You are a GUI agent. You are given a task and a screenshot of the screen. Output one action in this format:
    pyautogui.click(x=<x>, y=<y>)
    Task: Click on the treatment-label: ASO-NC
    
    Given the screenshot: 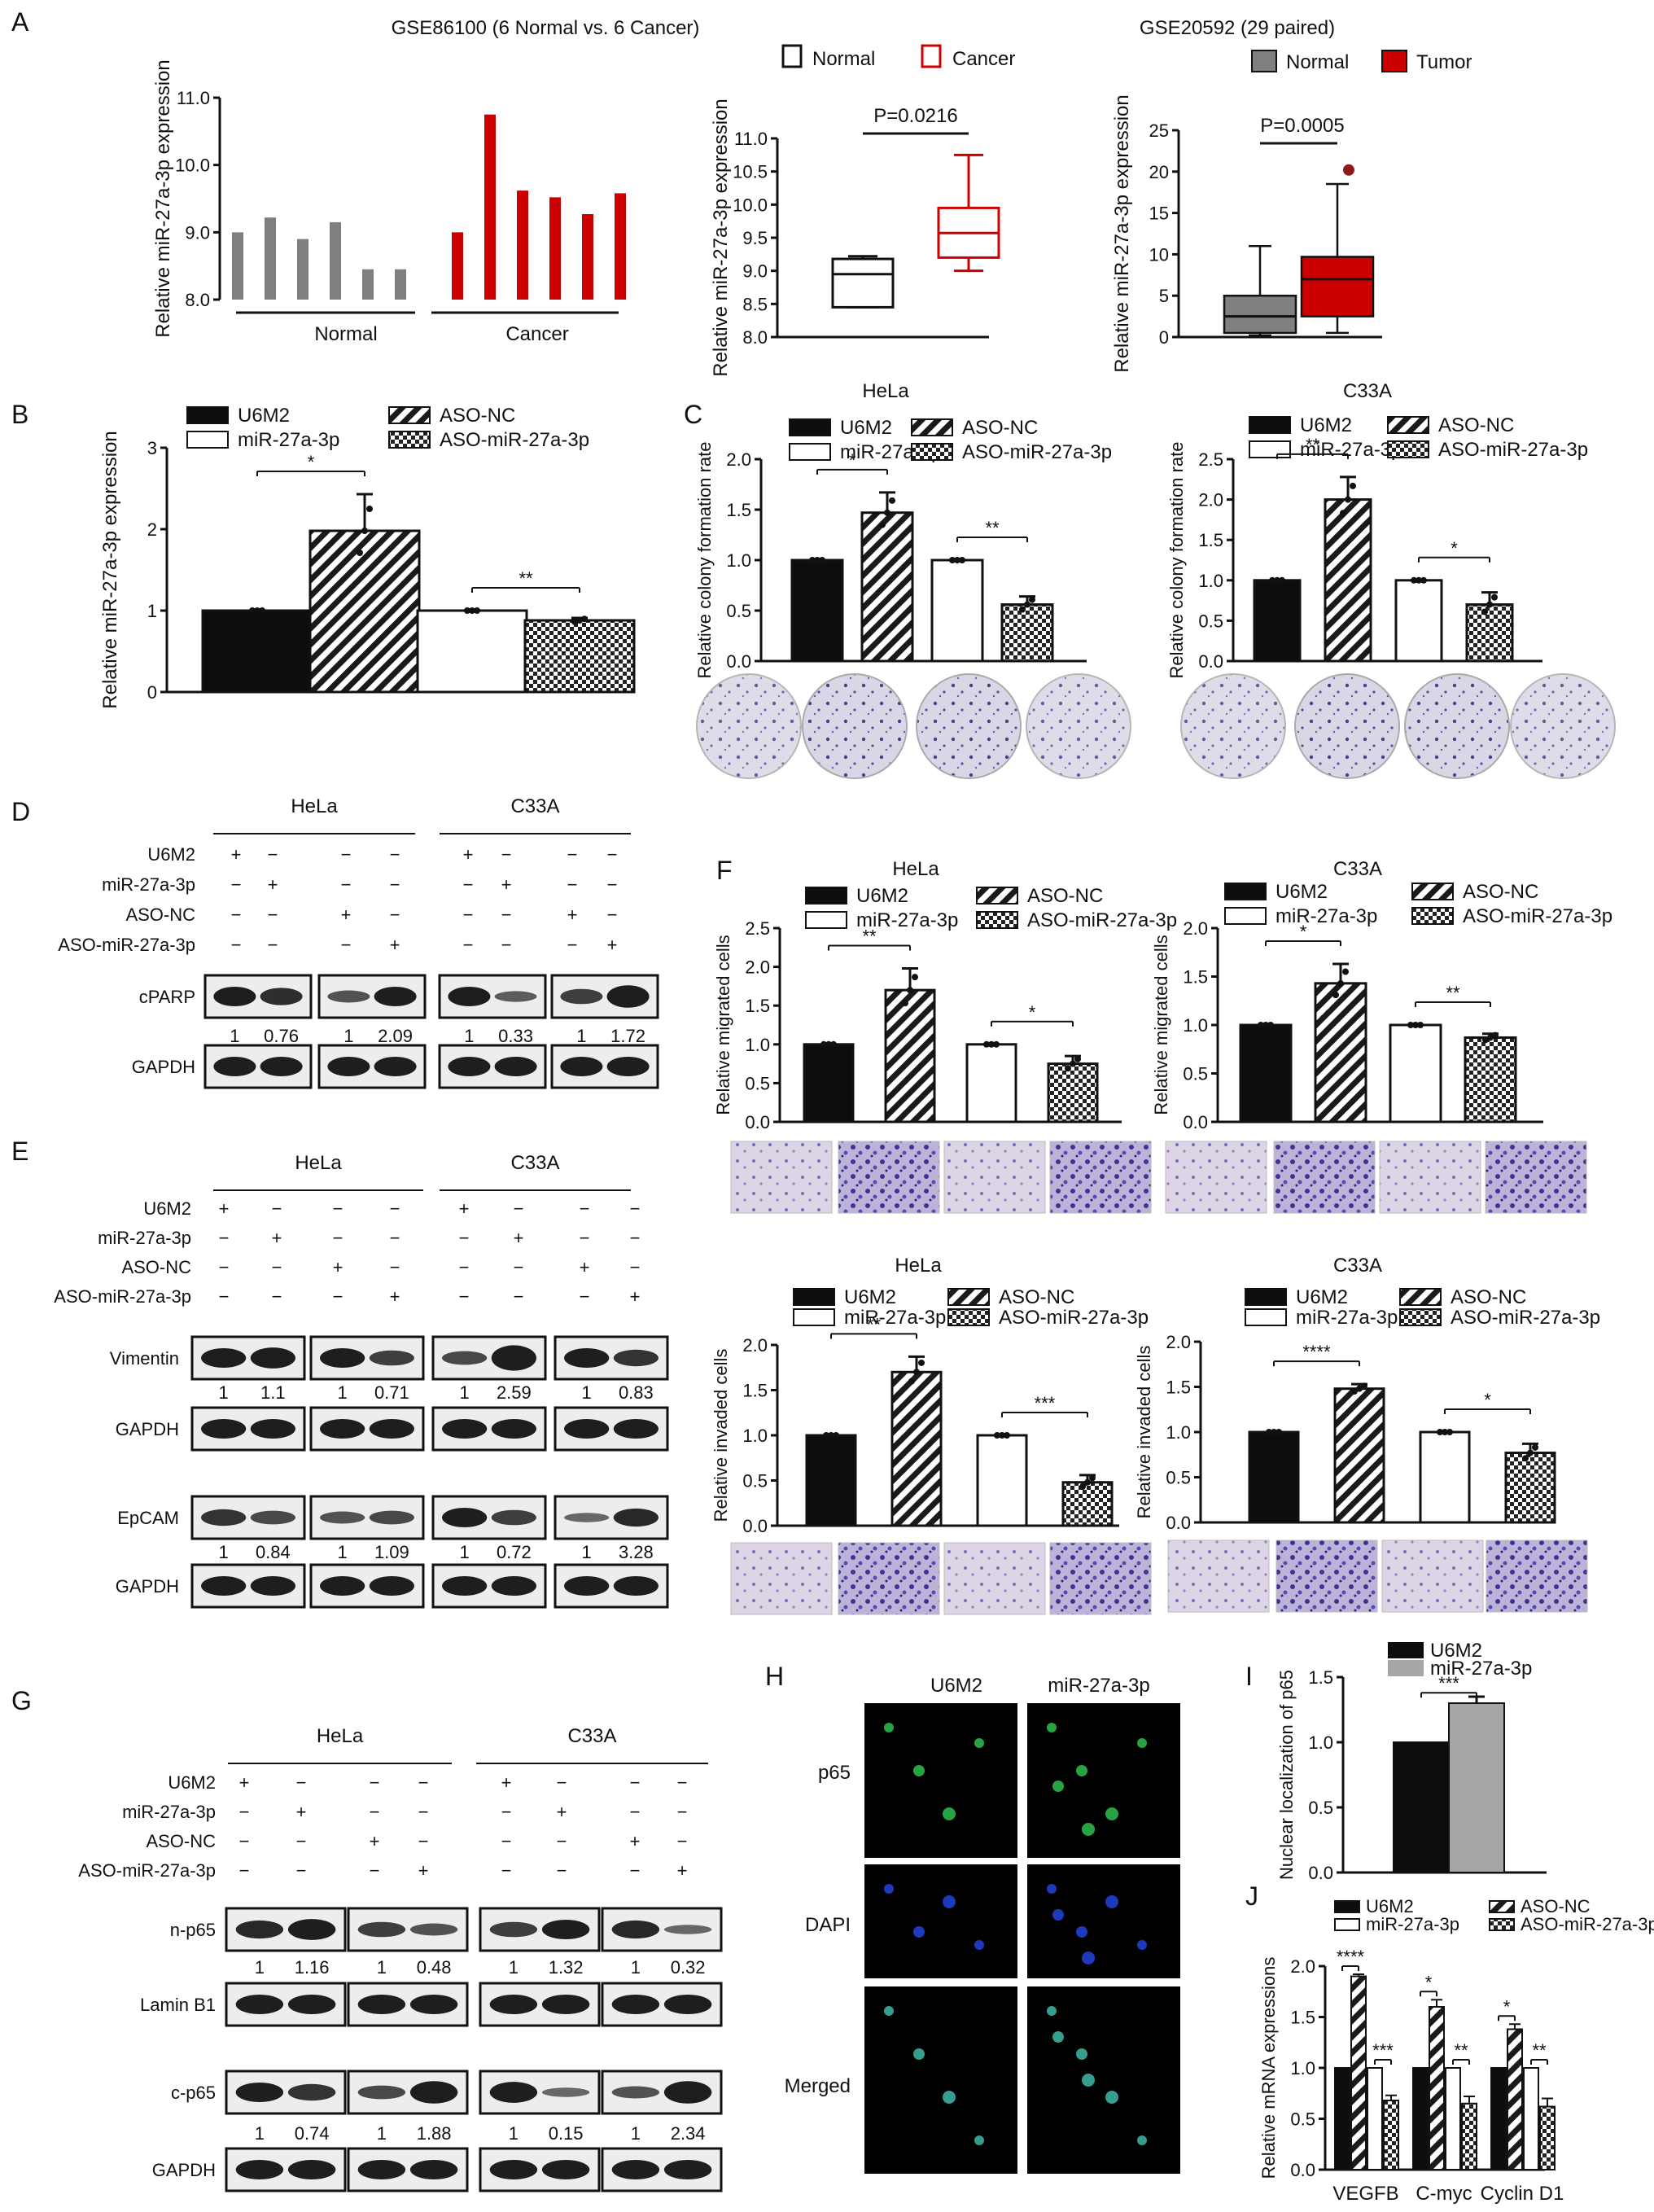 What is the action you would take?
    pyautogui.click(x=160, y=915)
    